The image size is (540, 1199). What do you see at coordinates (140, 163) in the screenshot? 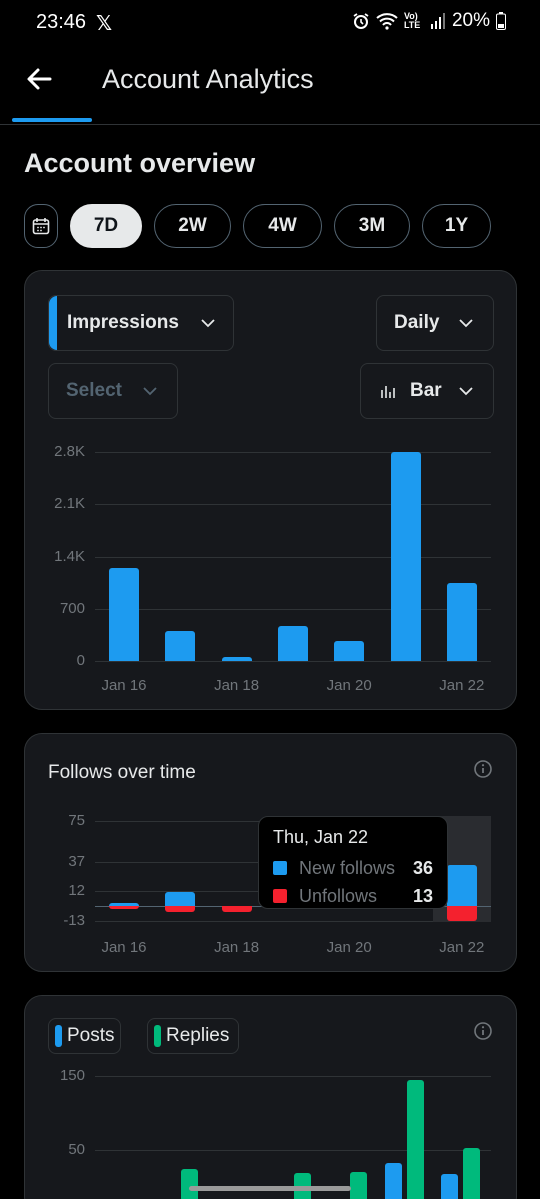
I see `overview-title: Account overview` at bounding box center [140, 163].